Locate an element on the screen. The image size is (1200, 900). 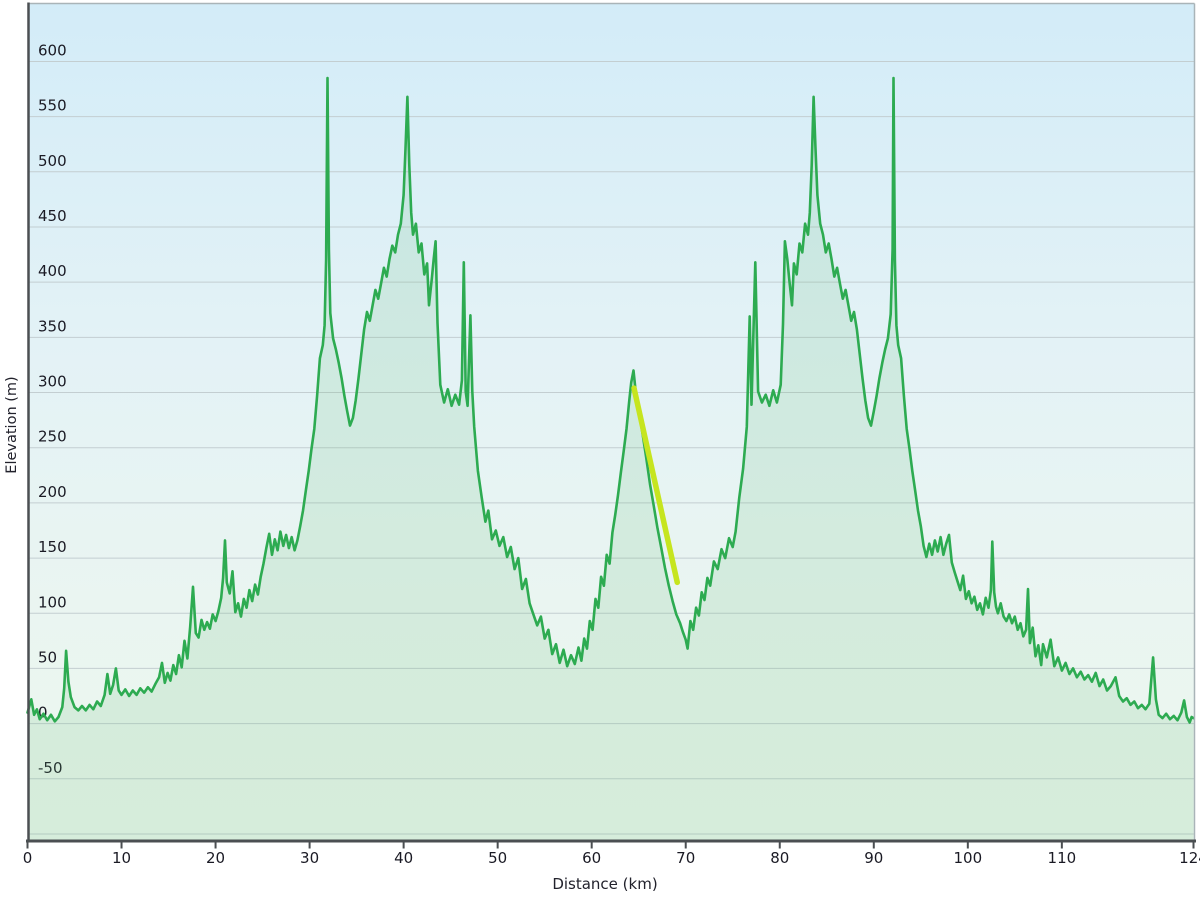
x-axis-tick-label: 110 is located at coordinates (1062, 858).